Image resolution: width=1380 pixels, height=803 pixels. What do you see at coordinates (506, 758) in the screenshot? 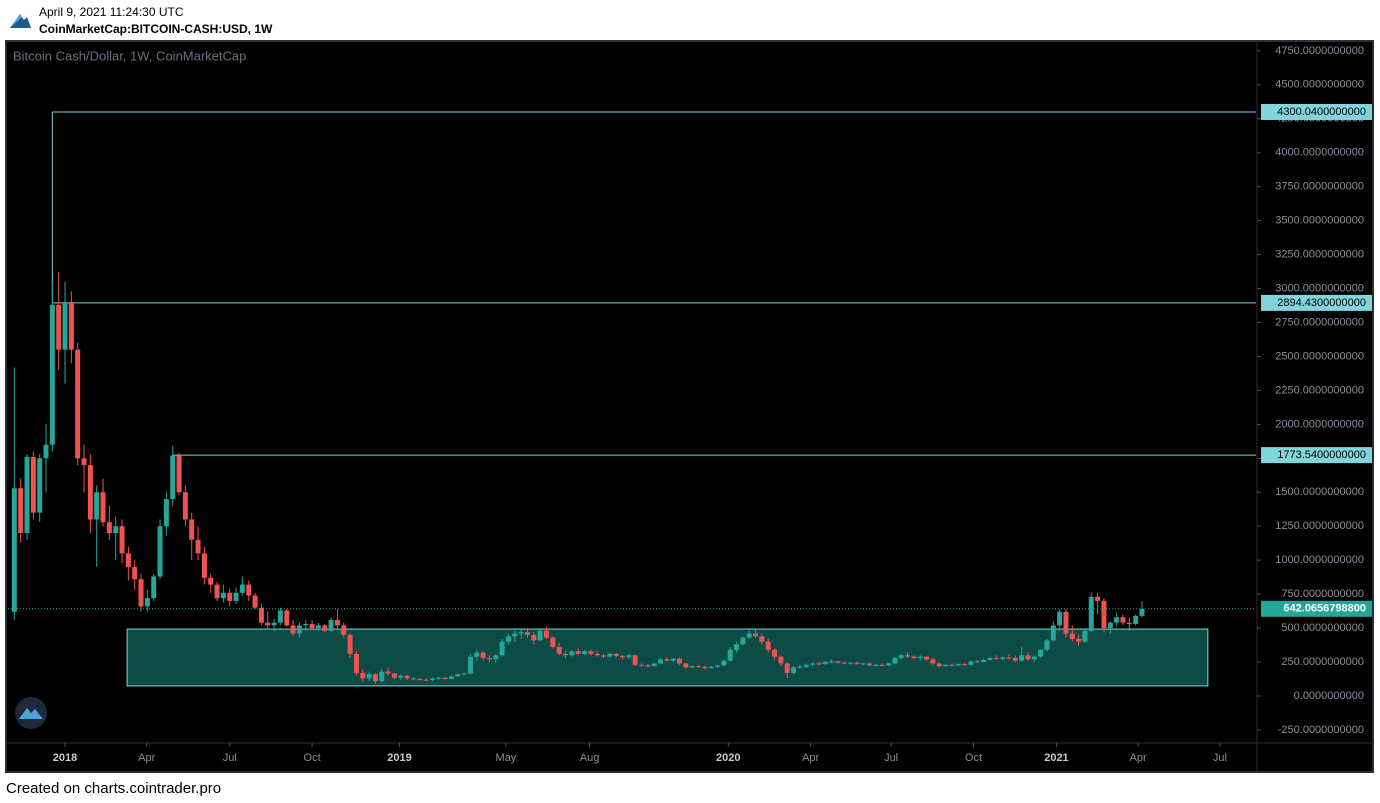
I see `x-tick-label: May` at bounding box center [506, 758].